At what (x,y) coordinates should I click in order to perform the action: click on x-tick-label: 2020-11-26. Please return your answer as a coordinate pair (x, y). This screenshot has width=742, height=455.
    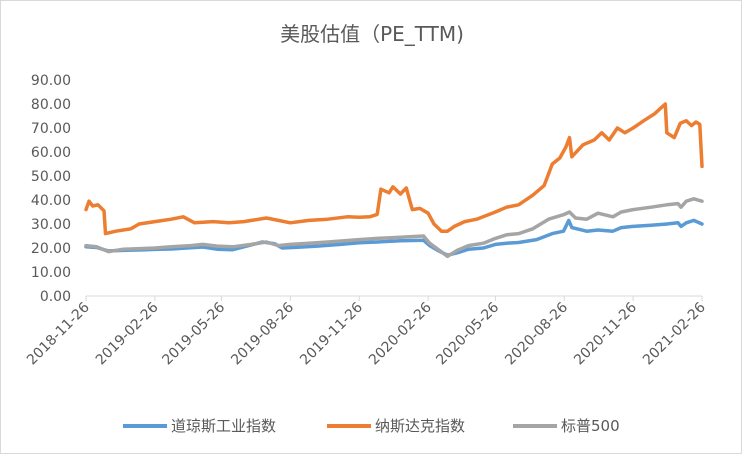
    Looking at the image, I should click on (605, 333).